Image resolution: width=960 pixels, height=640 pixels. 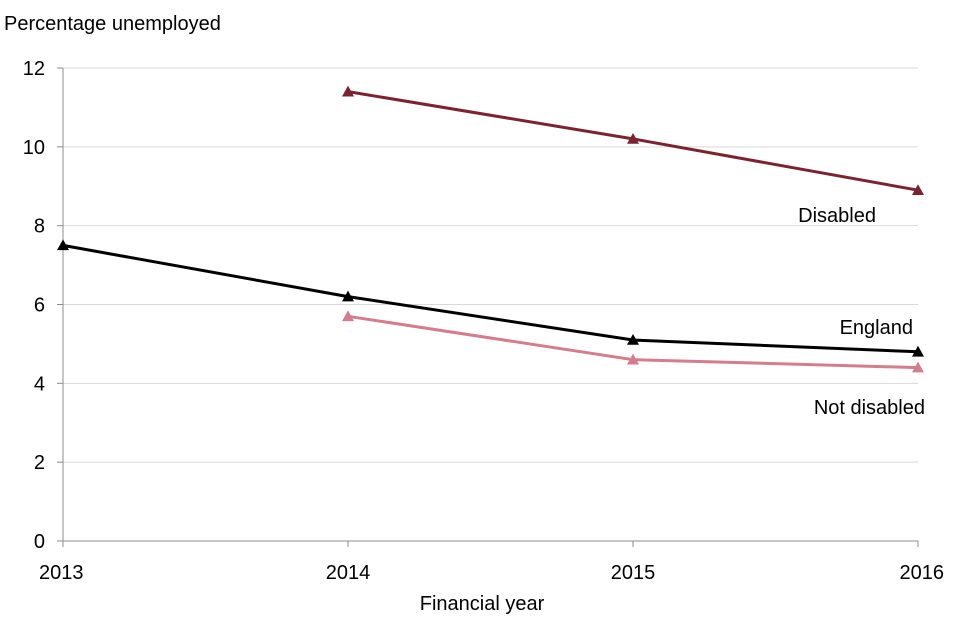 What do you see at coordinates (61, 573) in the screenshot?
I see `x-tick-label: 2013` at bounding box center [61, 573].